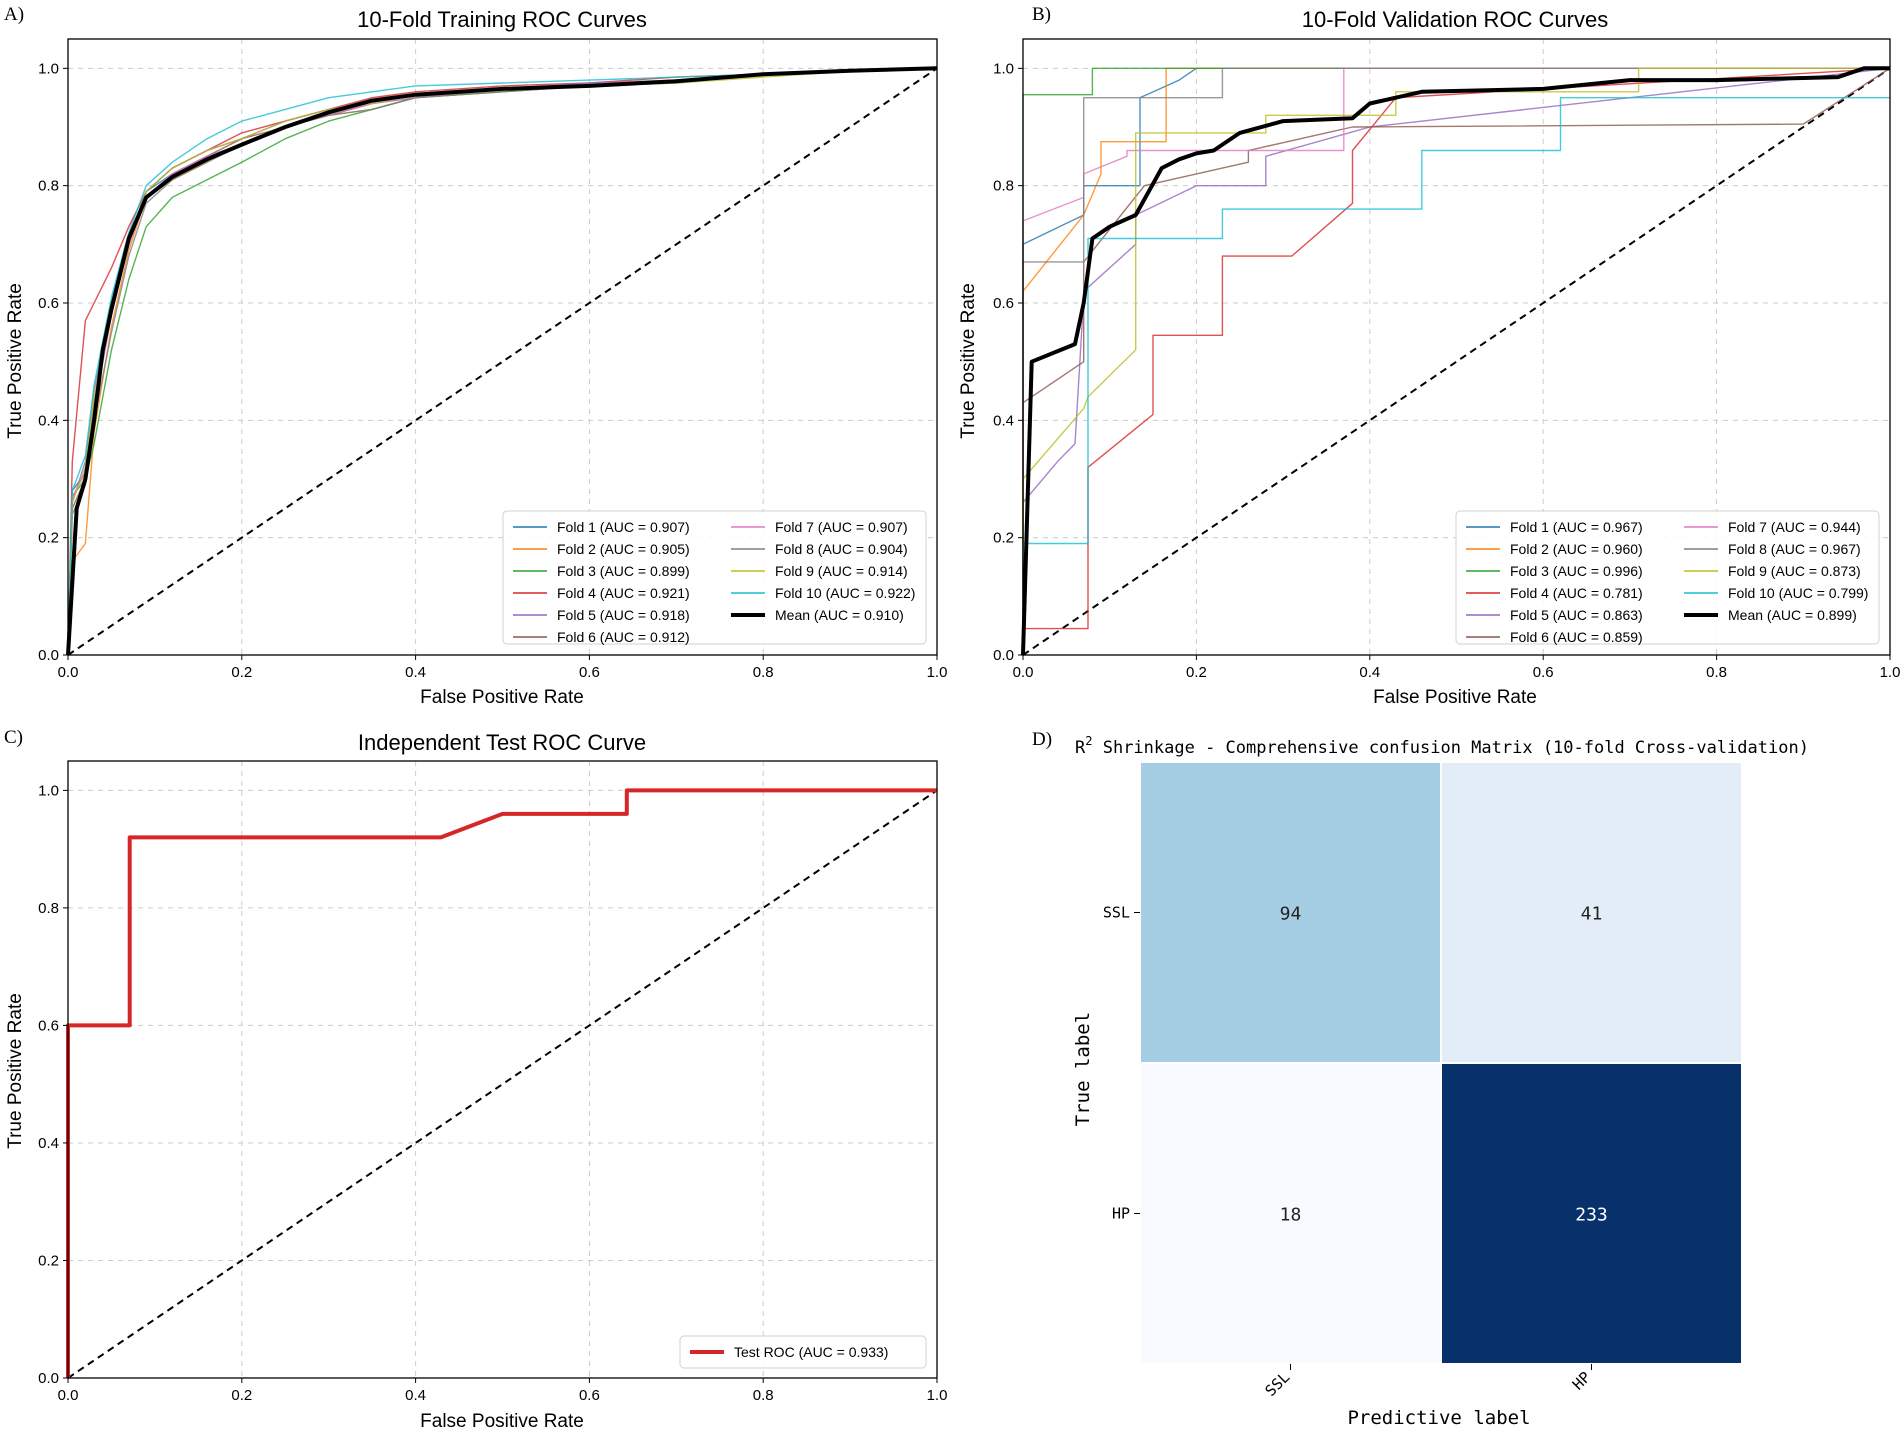 The width and height of the screenshot is (1901, 1430). I want to click on panel-b-legend-label-6: Fold 7 (AUC = 0.944), so click(1794, 527).